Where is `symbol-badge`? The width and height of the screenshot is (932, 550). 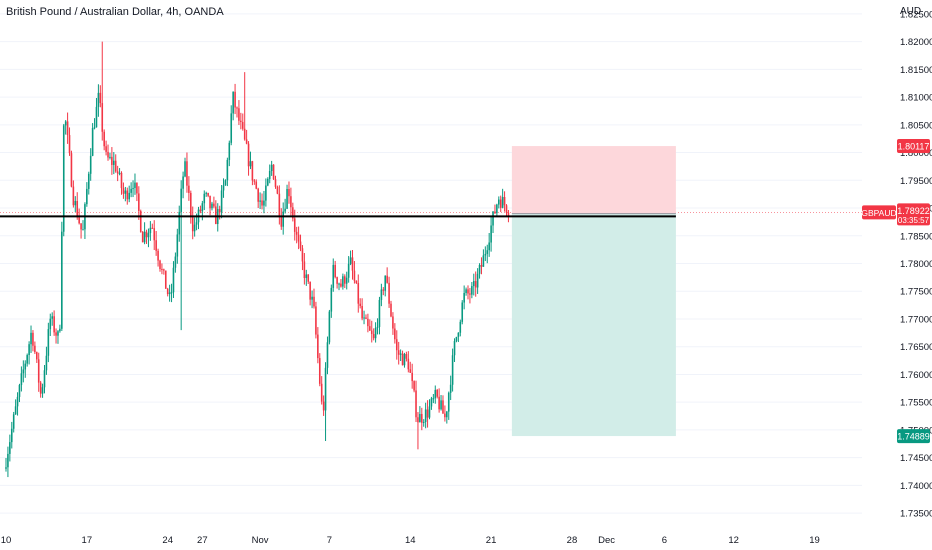
symbol-badge is located at coordinates (879, 212).